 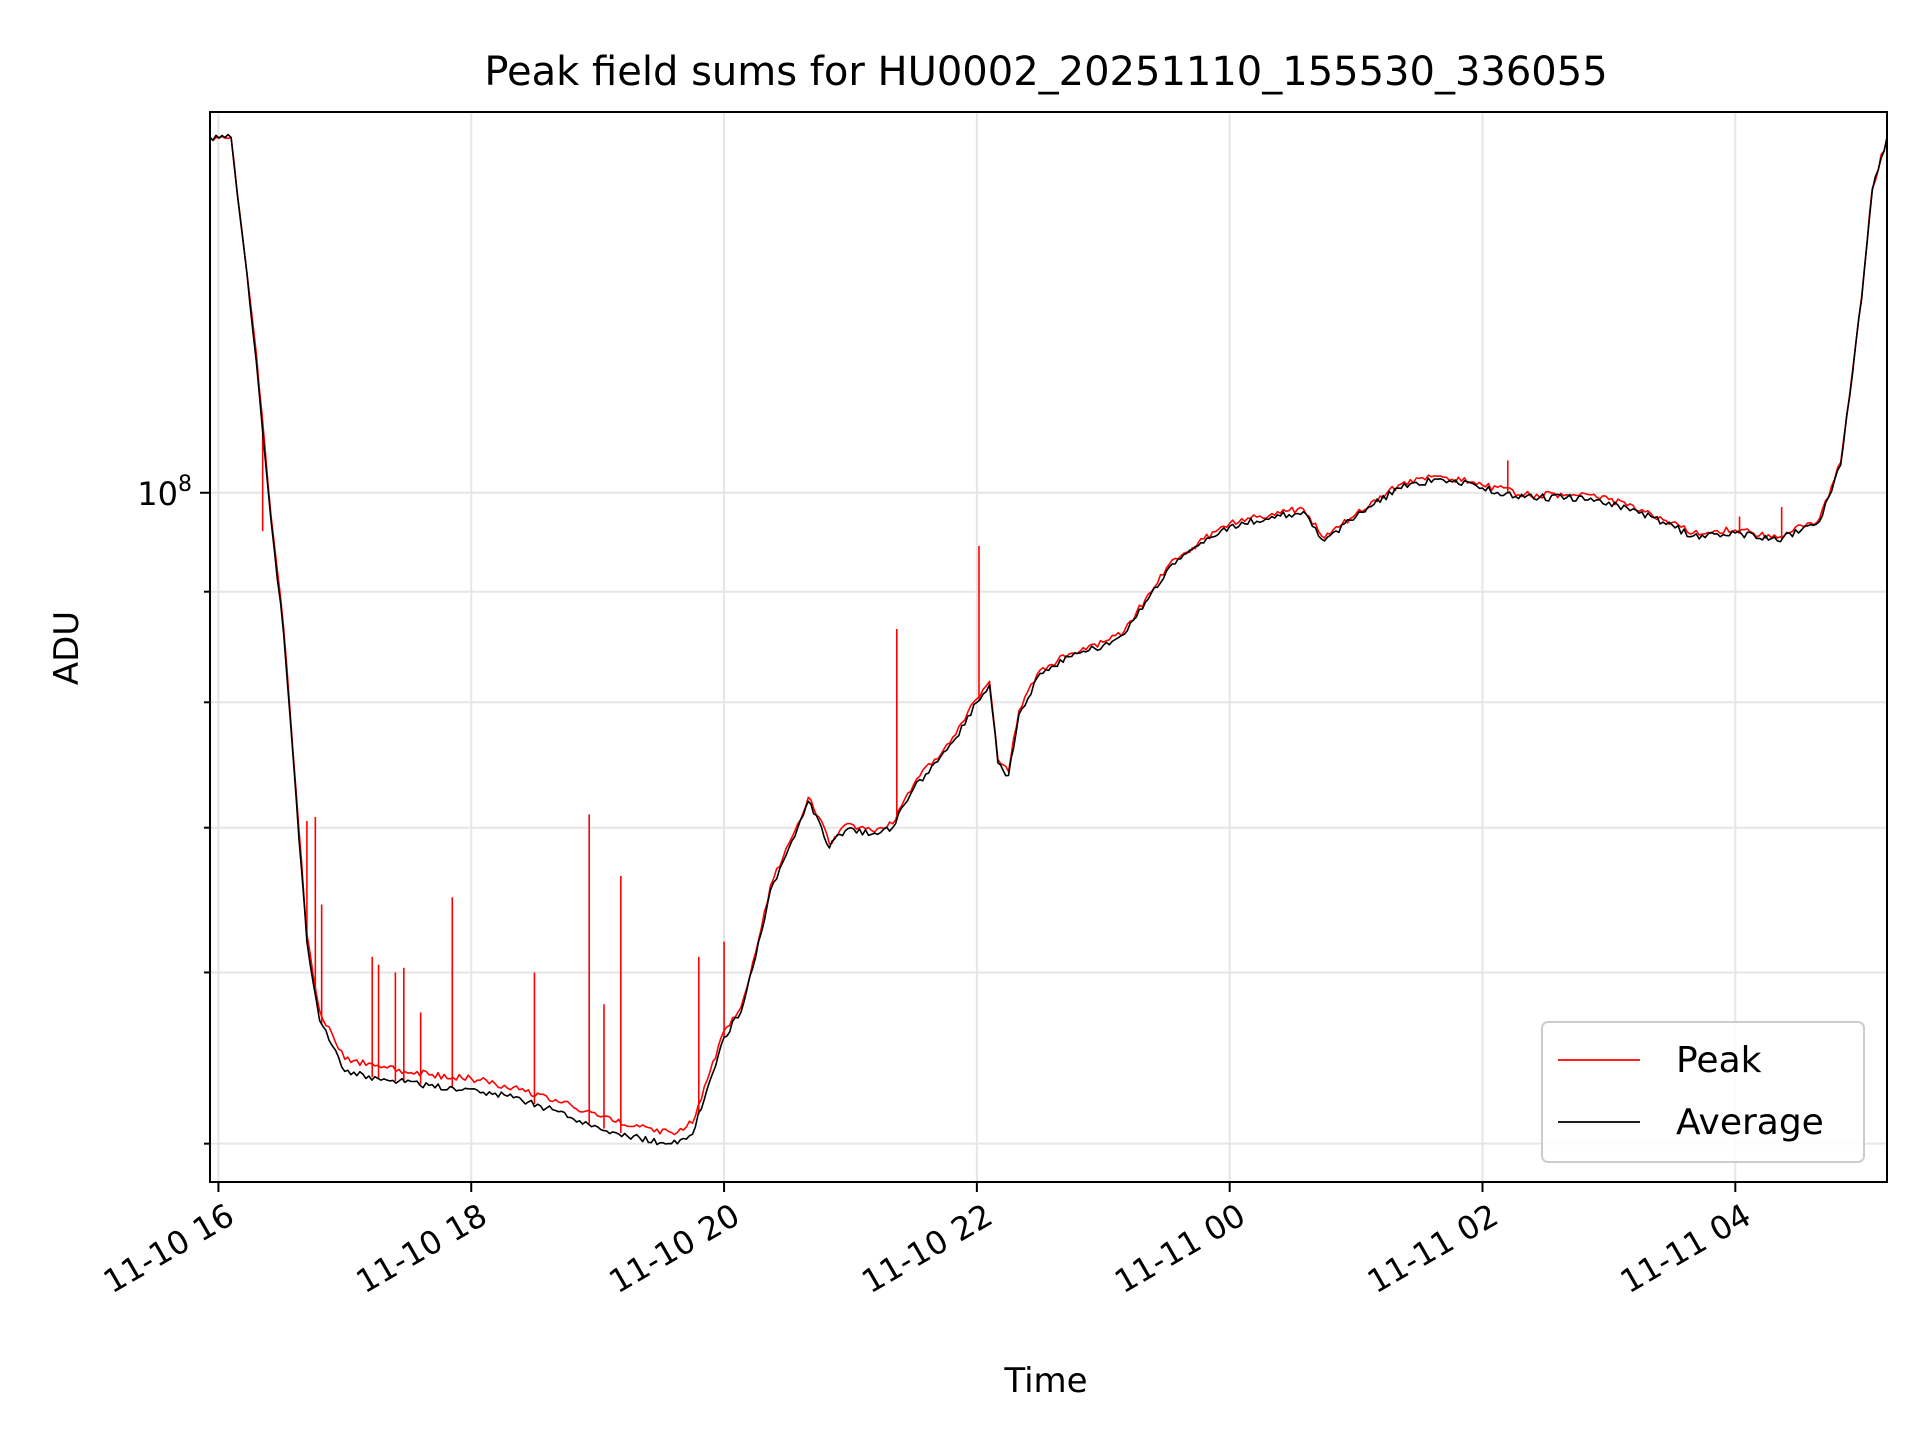 What do you see at coordinates (1045, 1381) in the screenshot?
I see `x-axis-label: Time` at bounding box center [1045, 1381].